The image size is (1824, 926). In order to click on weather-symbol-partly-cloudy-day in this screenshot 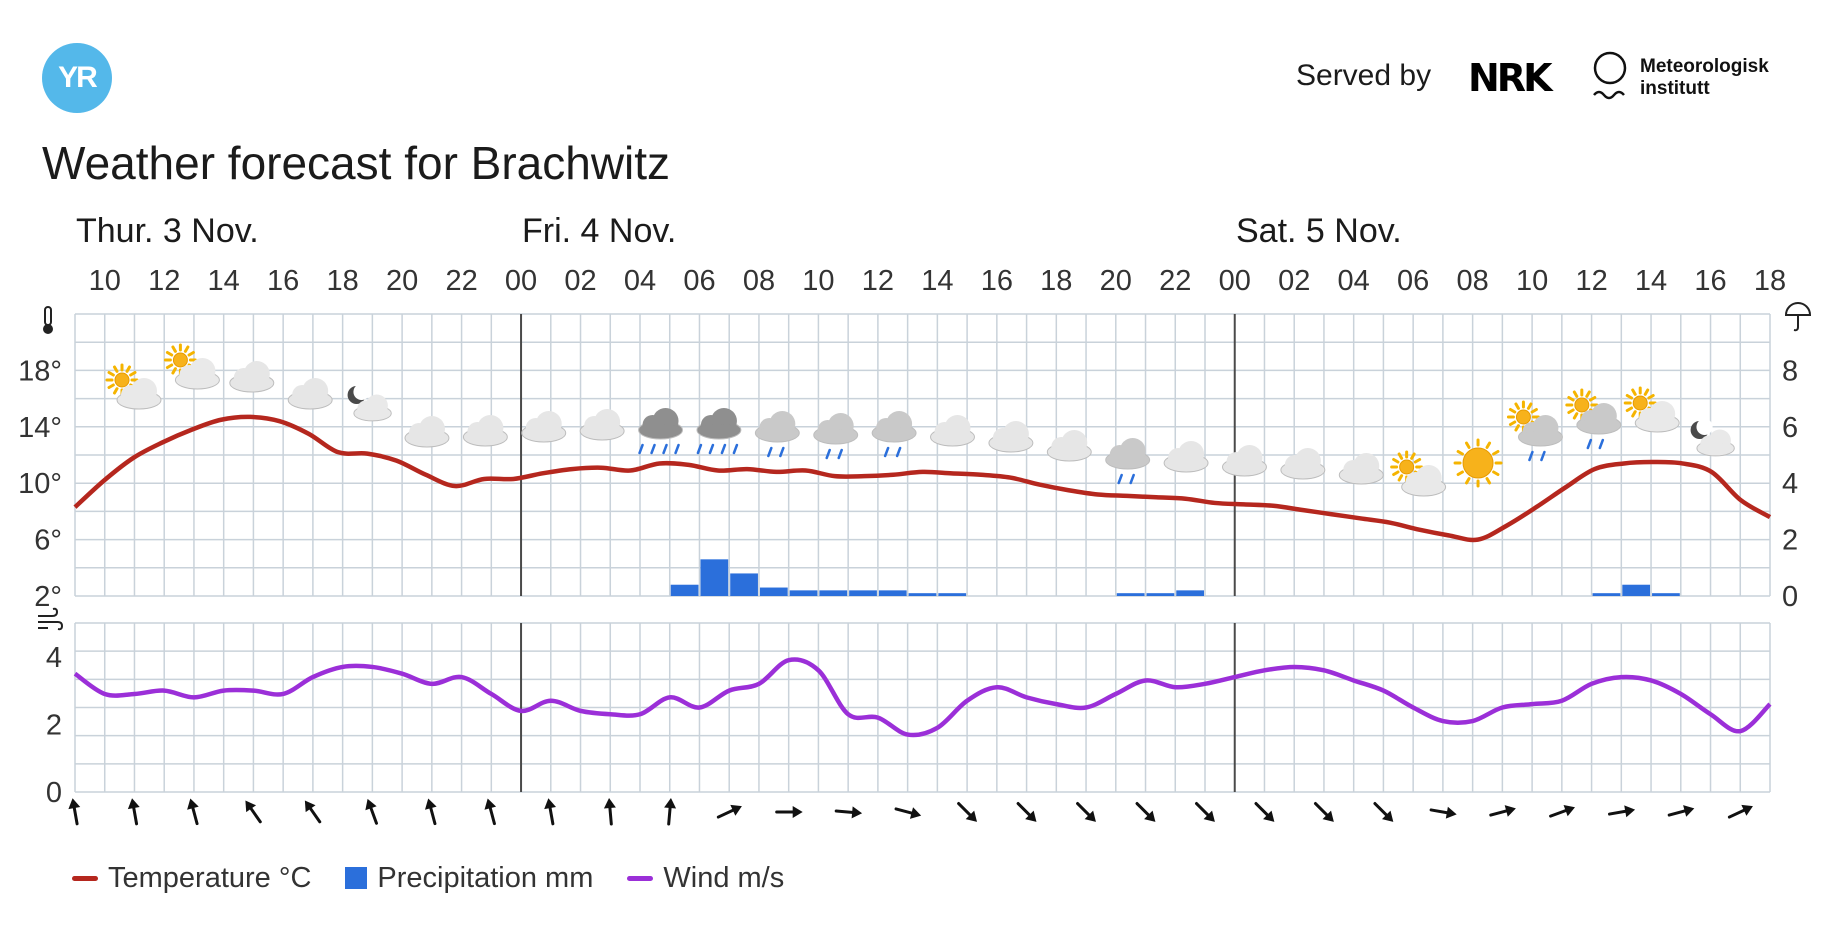, I will do `click(1418, 473)`.